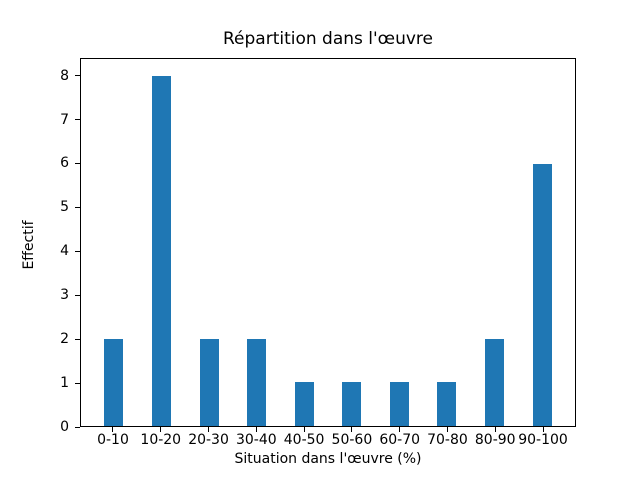 Image resolution: width=640 pixels, height=480 pixels. Describe the element at coordinates (29, 245) in the screenshot. I see `y-axis-label-text: Effectif` at that location.